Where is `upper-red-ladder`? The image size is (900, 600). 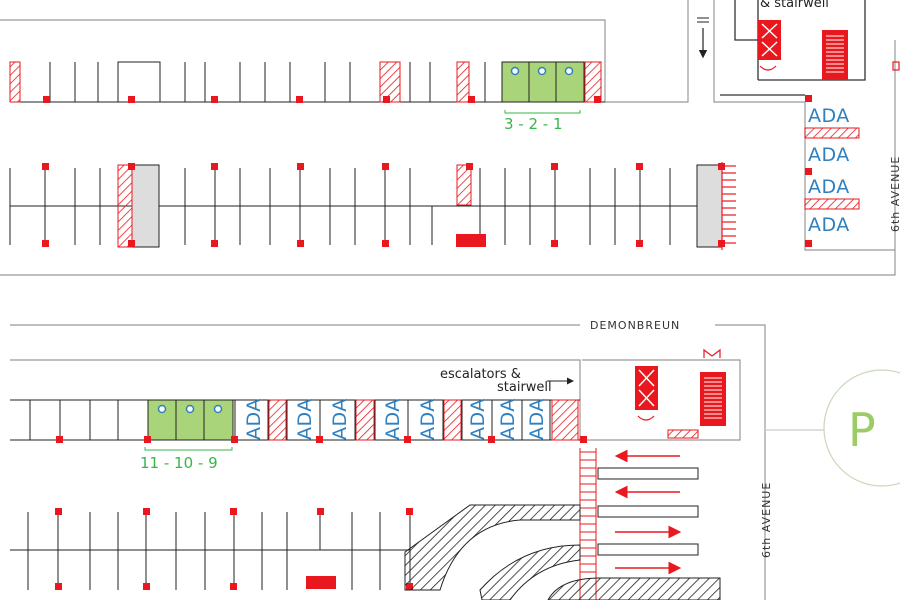 upper-red-ladder is located at coordinates (728, 206).